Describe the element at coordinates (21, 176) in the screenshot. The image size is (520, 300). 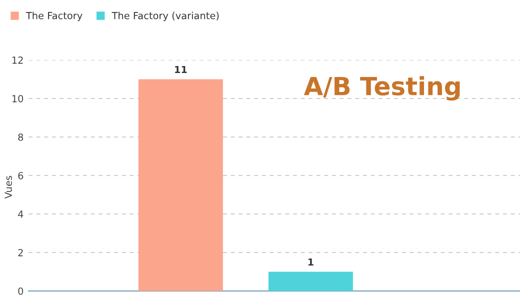
I see `y-tick-label: 6` at that location.